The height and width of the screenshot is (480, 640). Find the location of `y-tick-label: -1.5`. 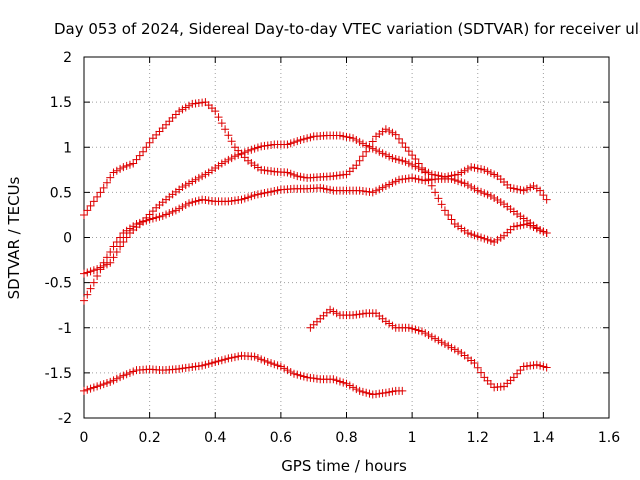

y-tick-label: -1.5 is located at coordinates (58, 374).